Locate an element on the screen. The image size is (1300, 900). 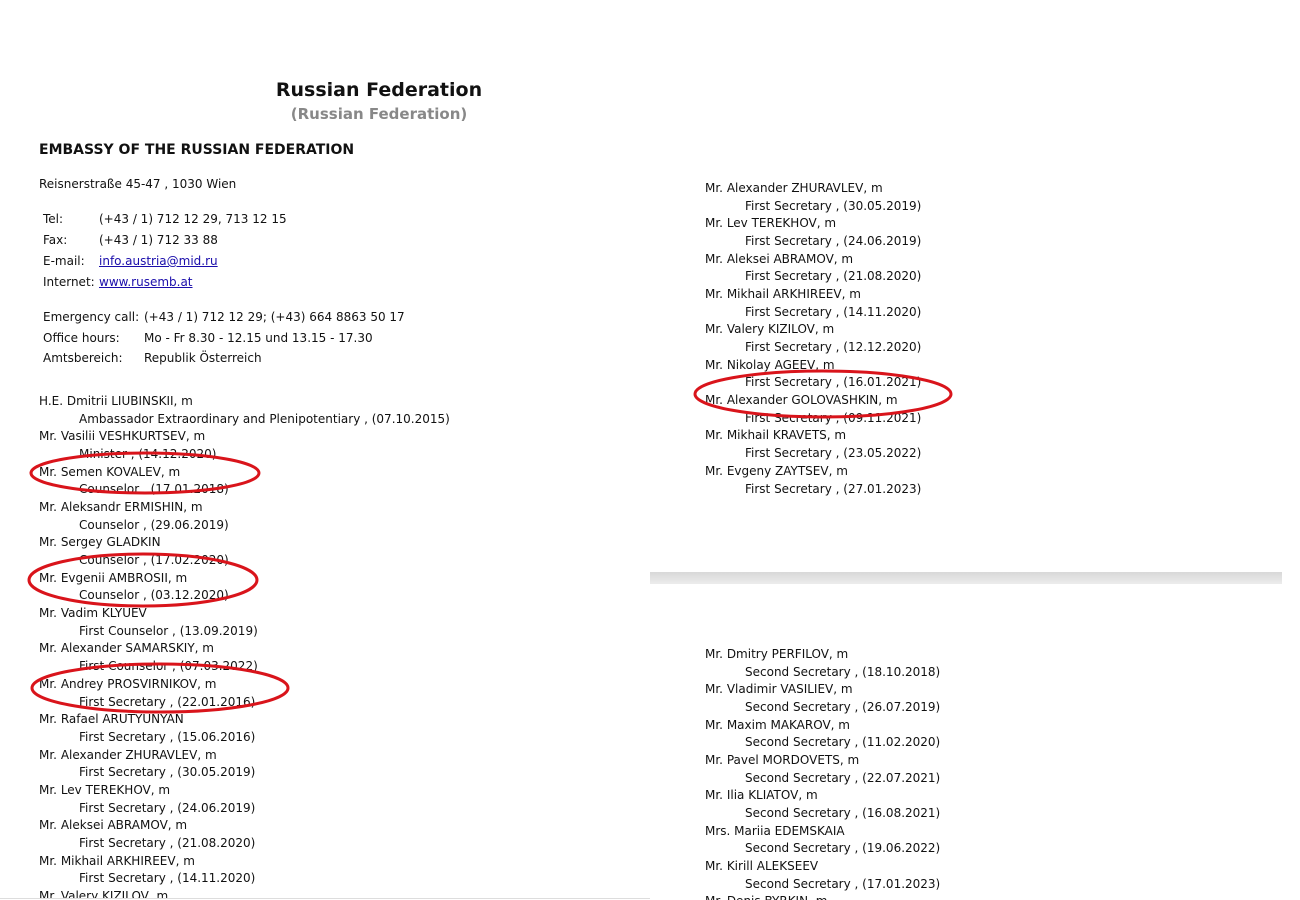
staff-role: First Secretary , (12.12.2020) is located at coordinates (833, 347).